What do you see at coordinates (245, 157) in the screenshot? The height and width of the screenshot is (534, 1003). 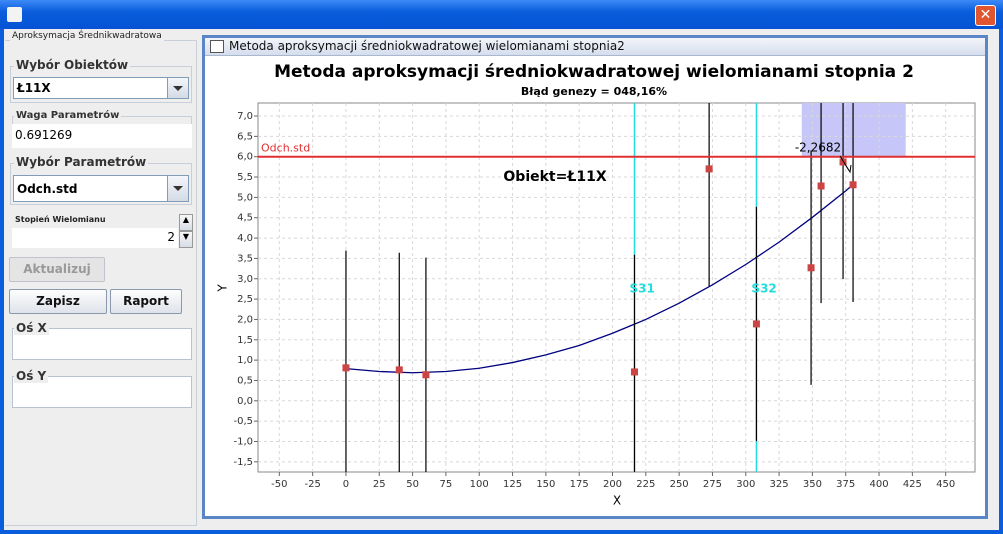 I see `y-tick-label: 6,0` at bounding box center [245, 157].